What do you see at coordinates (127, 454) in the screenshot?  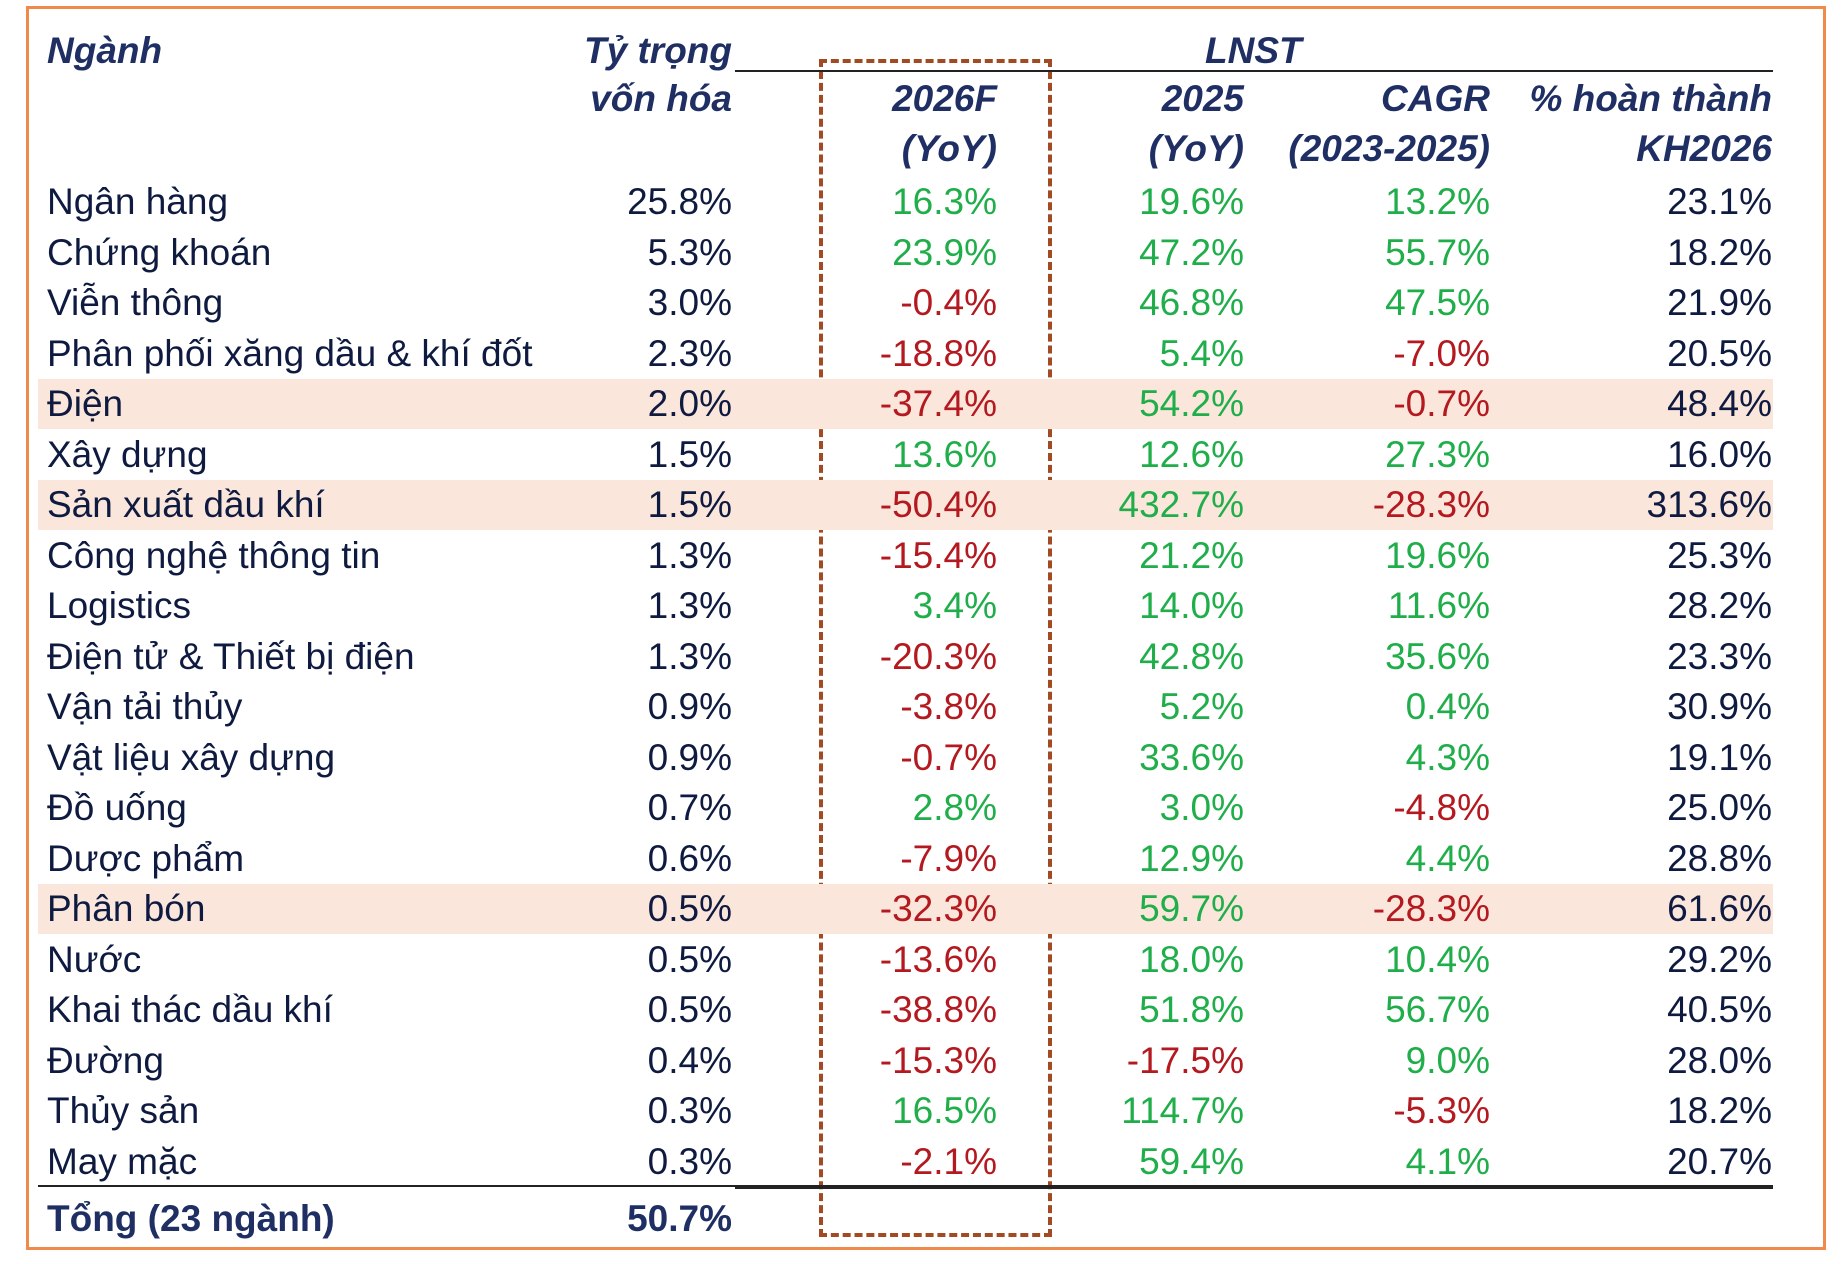 I see `row-name: Xây dựng` at bounding box center [127, 454].